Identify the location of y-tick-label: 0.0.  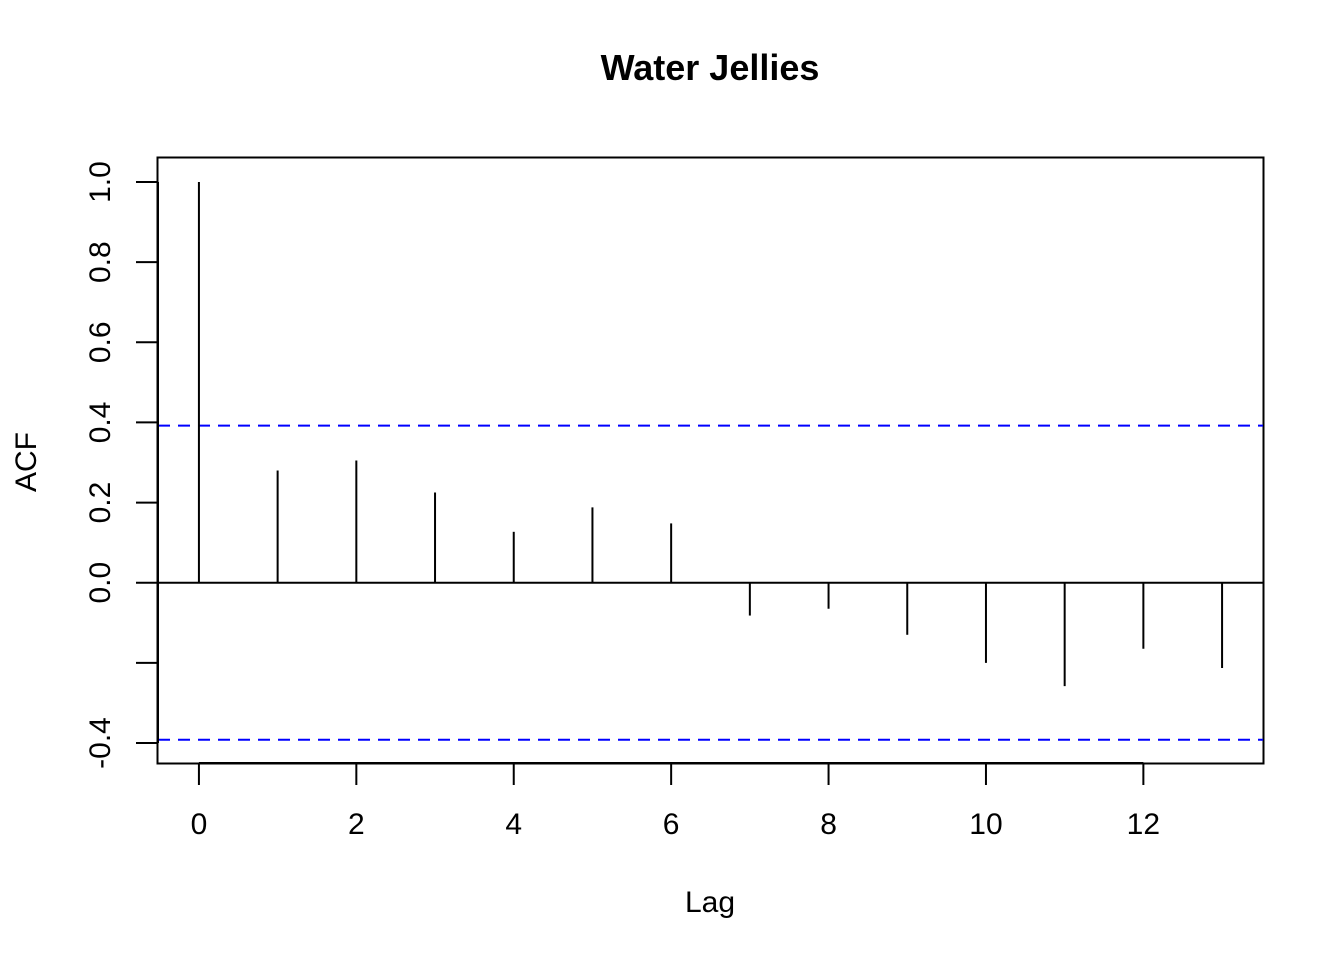
(100, 583).